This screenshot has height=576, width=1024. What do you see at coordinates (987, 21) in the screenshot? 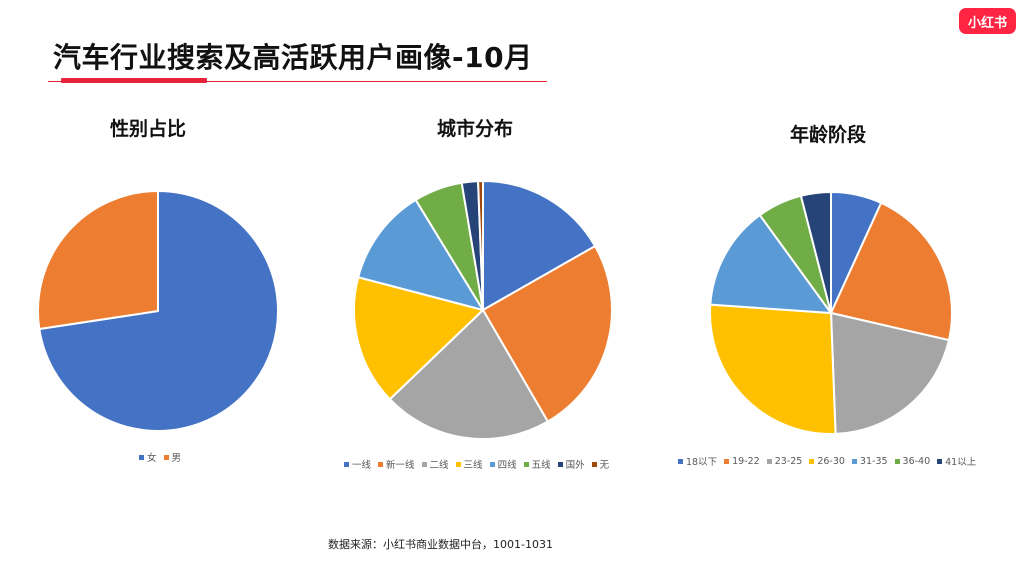
I see `xiaohongshu-logo: 小红书` at bounding box center [987, 21].